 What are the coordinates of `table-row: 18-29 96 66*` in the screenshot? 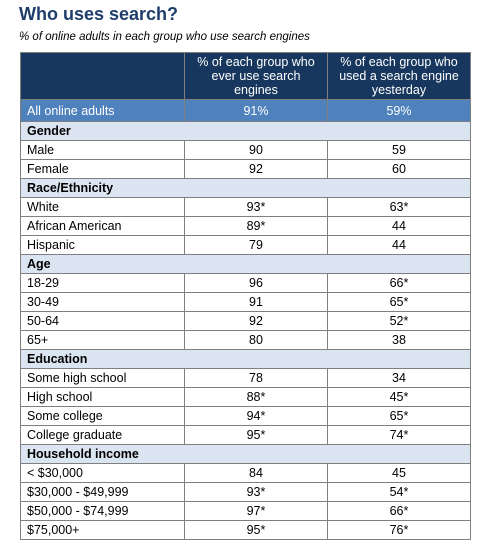 It's located at (245, 283).